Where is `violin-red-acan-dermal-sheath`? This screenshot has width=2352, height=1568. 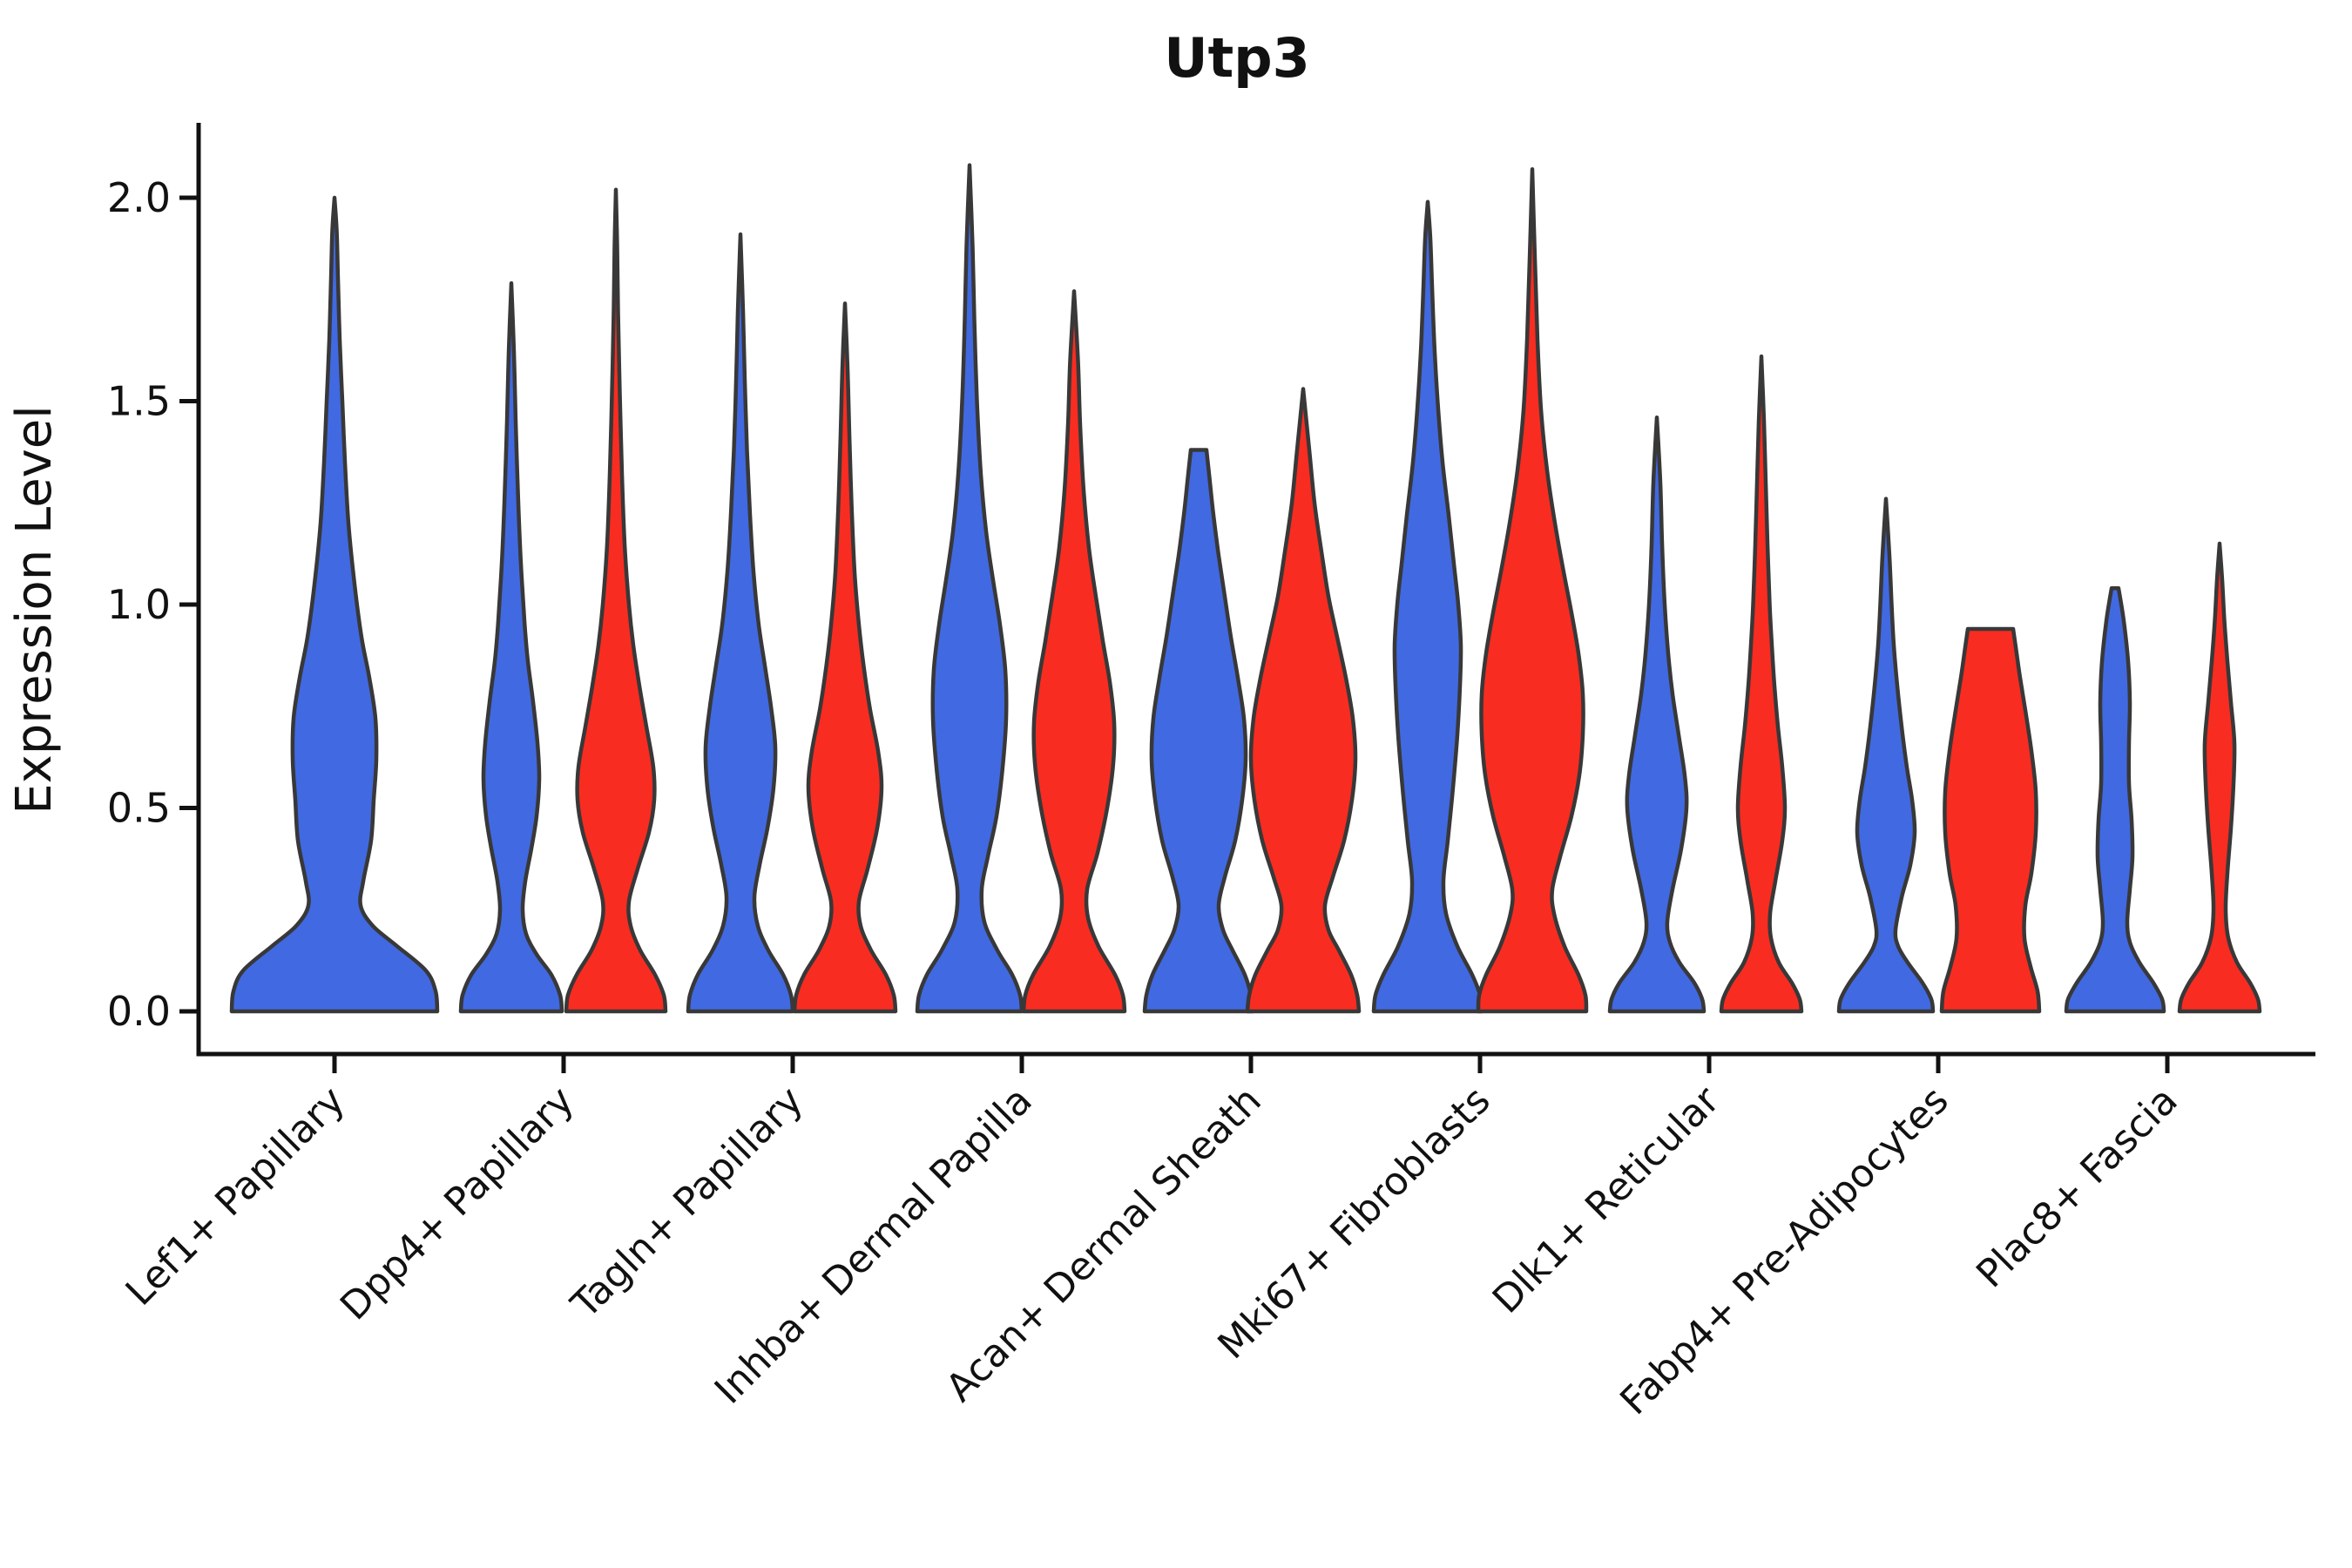
violin-red-acan-dermal-sheath is located at coordinates (1303, 700).